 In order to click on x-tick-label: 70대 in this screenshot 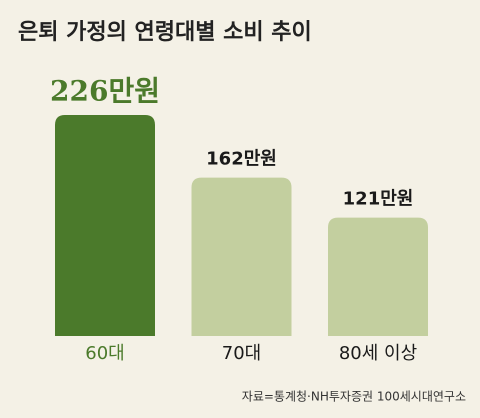, I will do `click(241, 353)`.